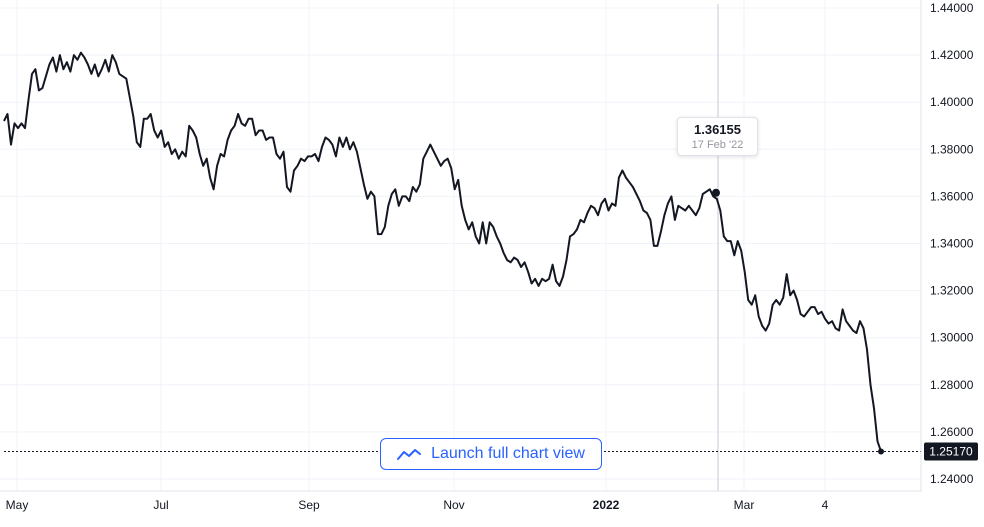 Image resolution: width=984 pixels, height=527 pixels. Describe the element at coordinates (952, 338) in the screenshot. I see `y-tick-label: 1.30000` at that location.